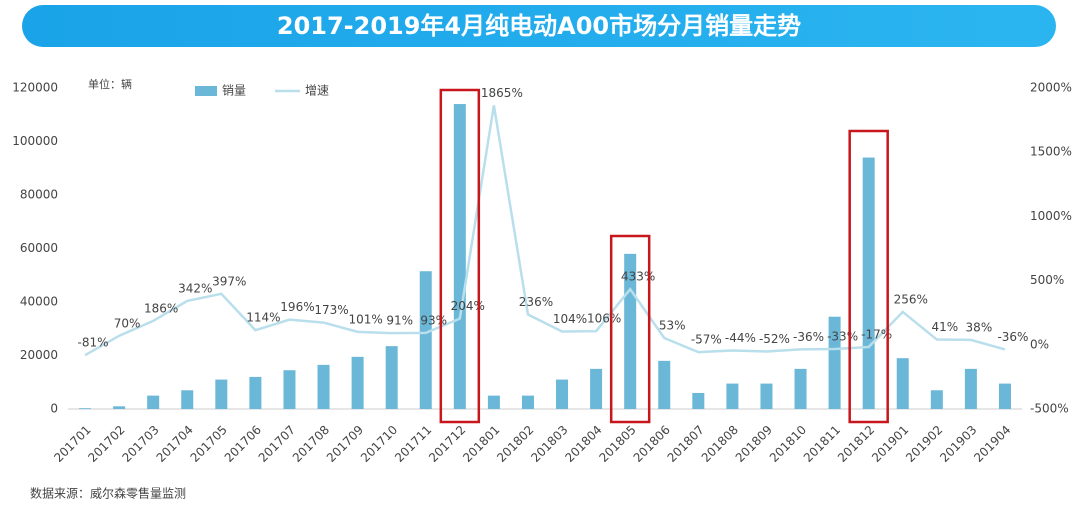  I want to click on data-label: 196%, so click(297, 307).